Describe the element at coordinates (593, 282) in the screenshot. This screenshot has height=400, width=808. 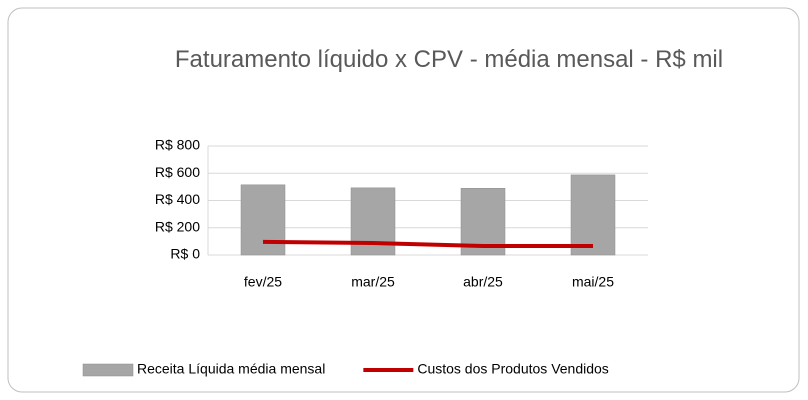
I see `x-tick-label: mai/25` at that location.